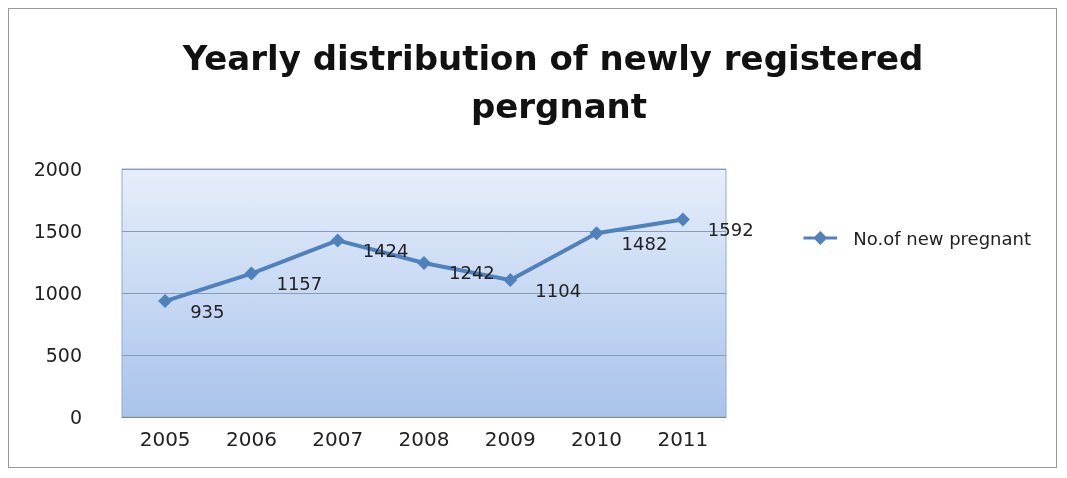 Image resolution: width=1067 pixels, height=478 pixels. What do you see at coordinates (251, 439) in the screenshot?
I see `x-tick-label: 2006` at bounding box center [251, 439].